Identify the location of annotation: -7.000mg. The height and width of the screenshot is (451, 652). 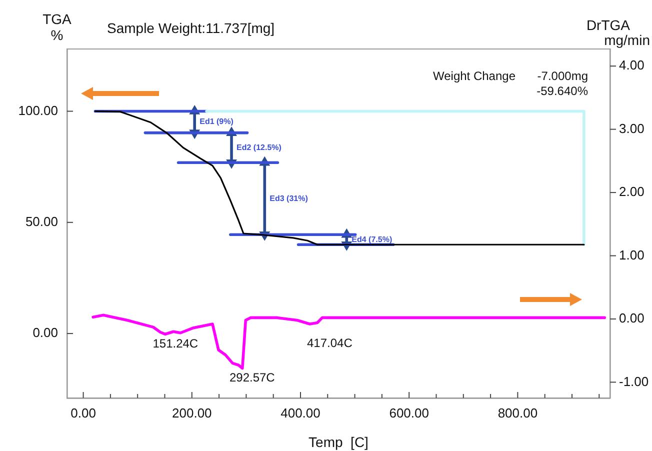
(562, 76).